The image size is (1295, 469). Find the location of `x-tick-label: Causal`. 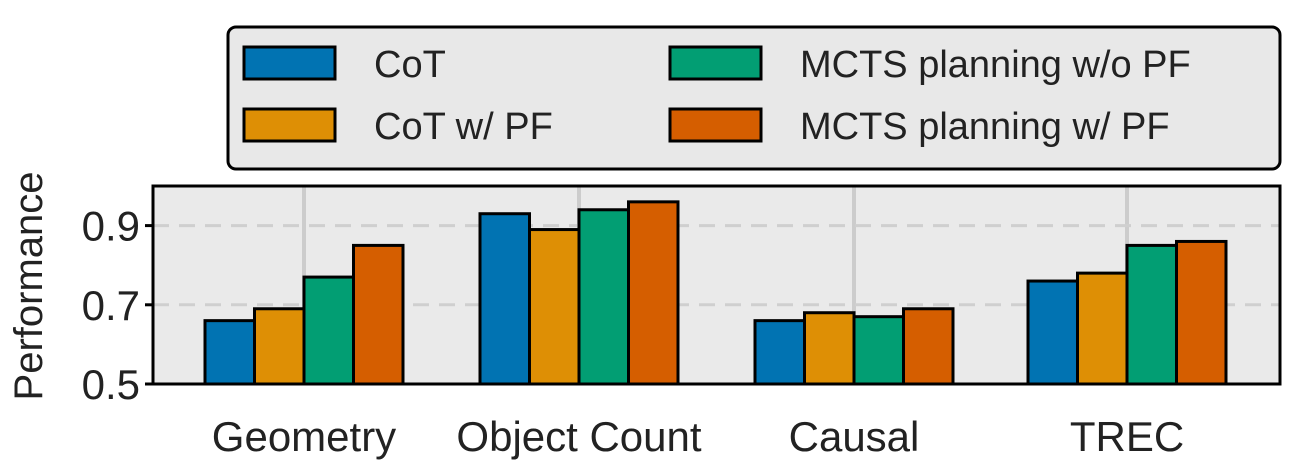

x-tick-label: Causal is located at coordinates (854, 436).